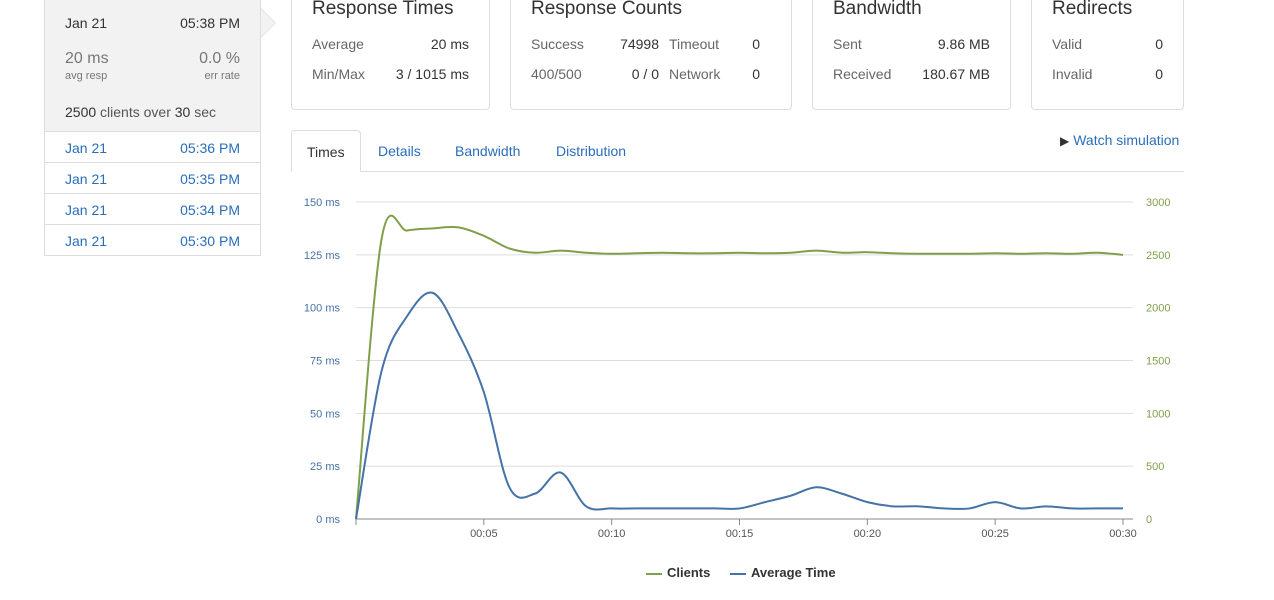 The width and height of the screenshot is (1274, 600). I want to click on legend-average-time-swatch, so click(738, 573).